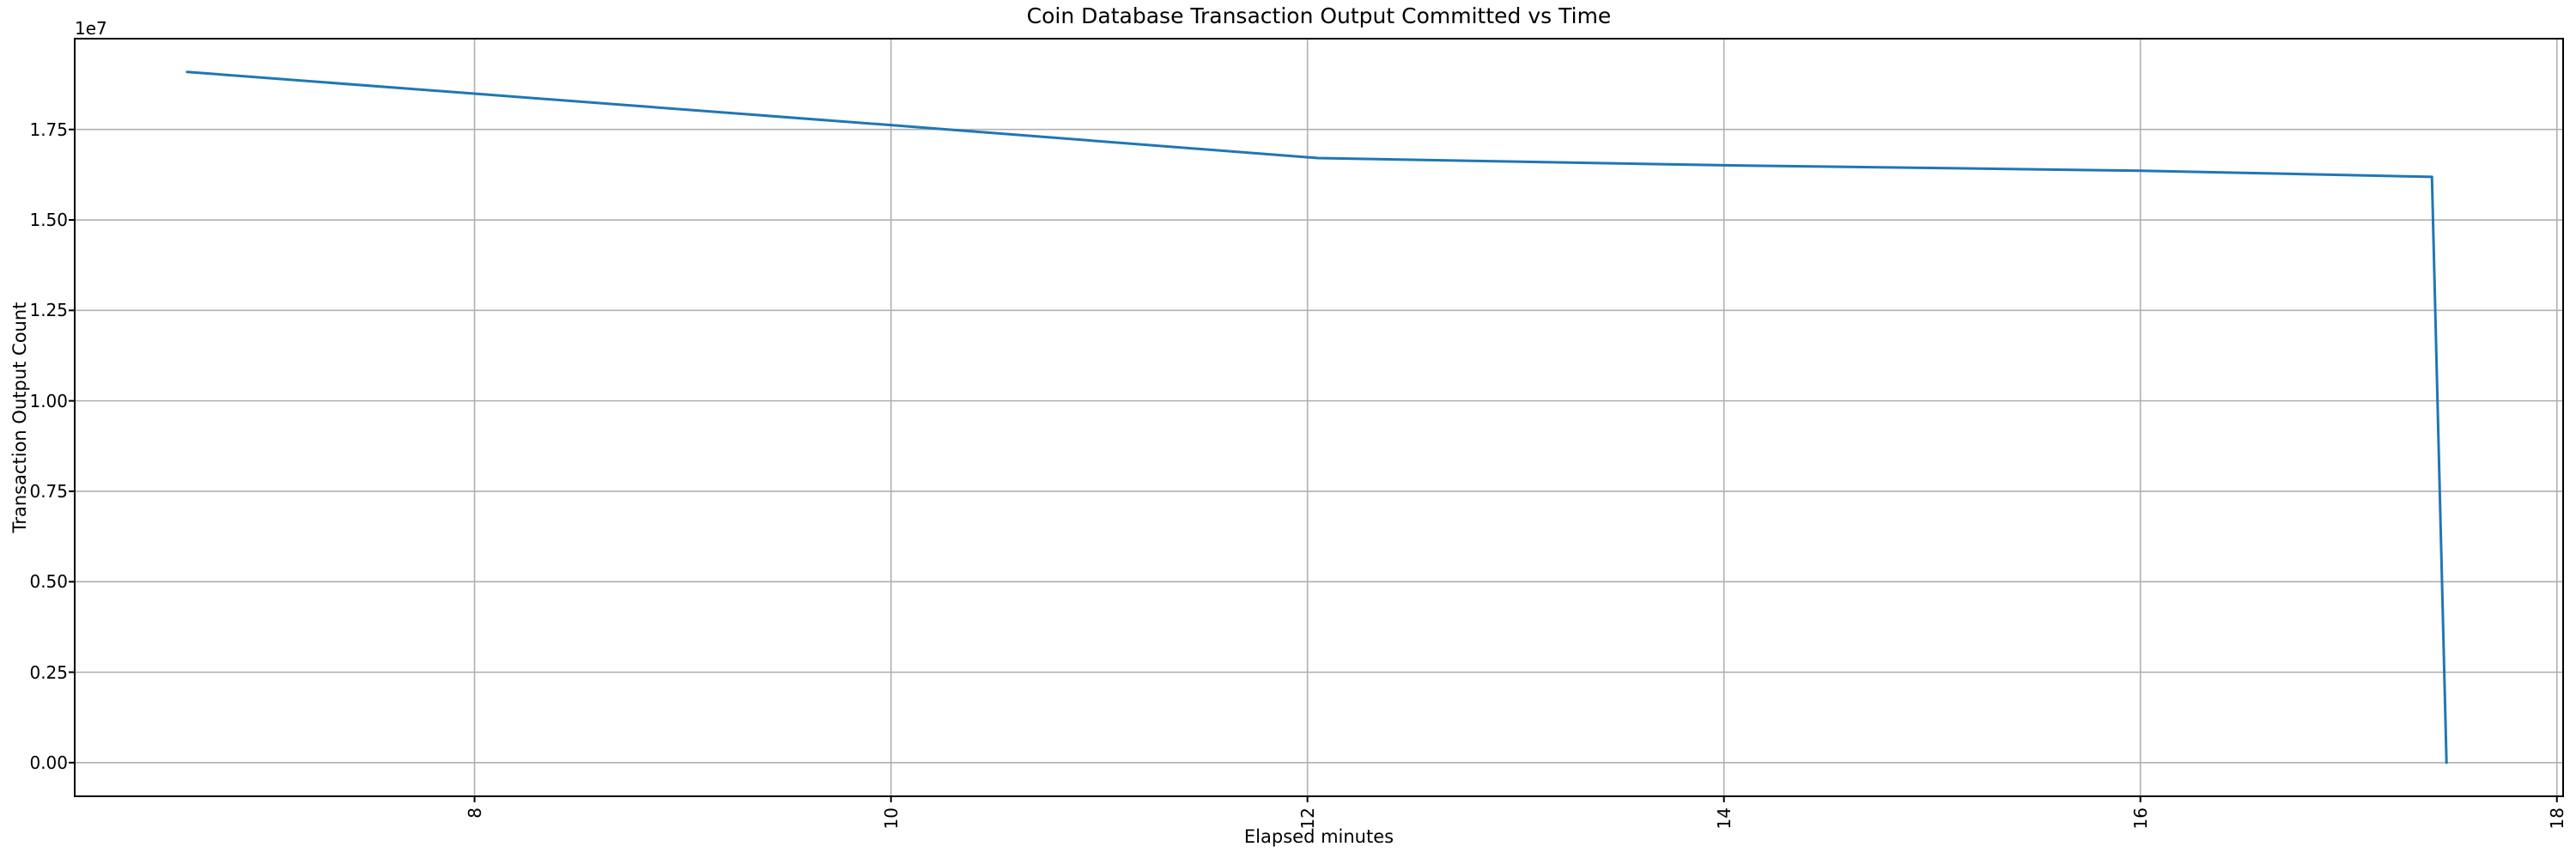 The image size is (2576, 859). Describe the element at coordinates (48, 401) in the screenshot. I see `y-tick-label: 1.00` at that location.